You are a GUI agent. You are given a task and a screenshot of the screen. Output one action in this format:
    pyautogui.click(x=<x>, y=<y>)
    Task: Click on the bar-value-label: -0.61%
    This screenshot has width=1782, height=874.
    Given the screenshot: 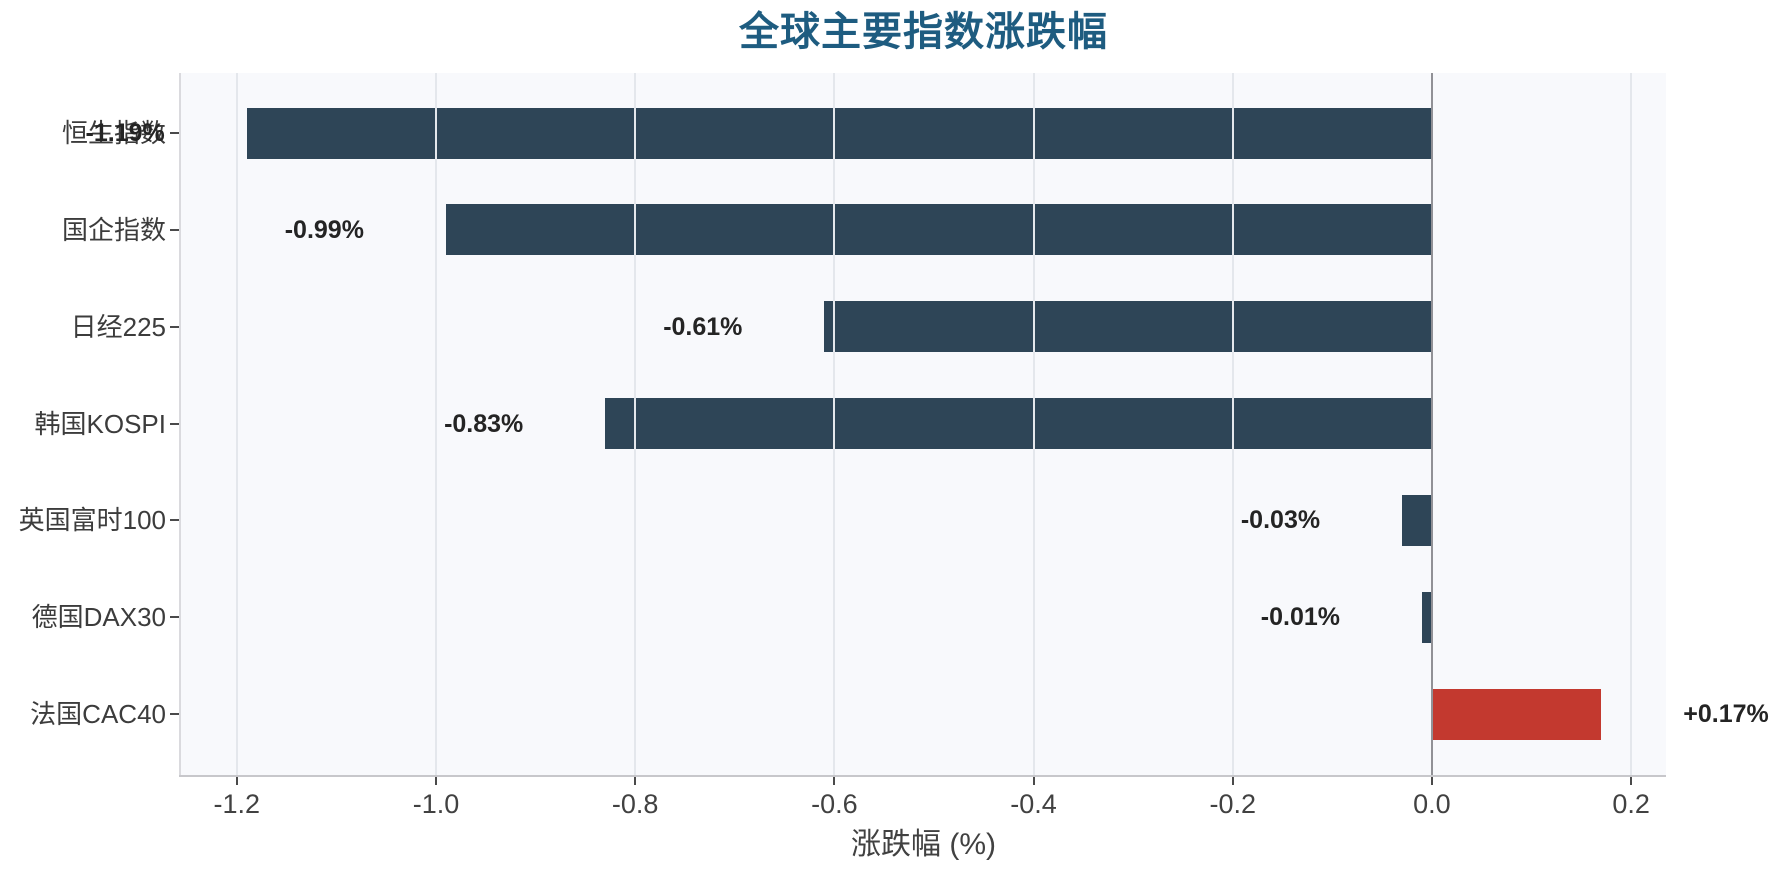 What is the action you would take?
    pyautogui.click(x=703, y=326)
    